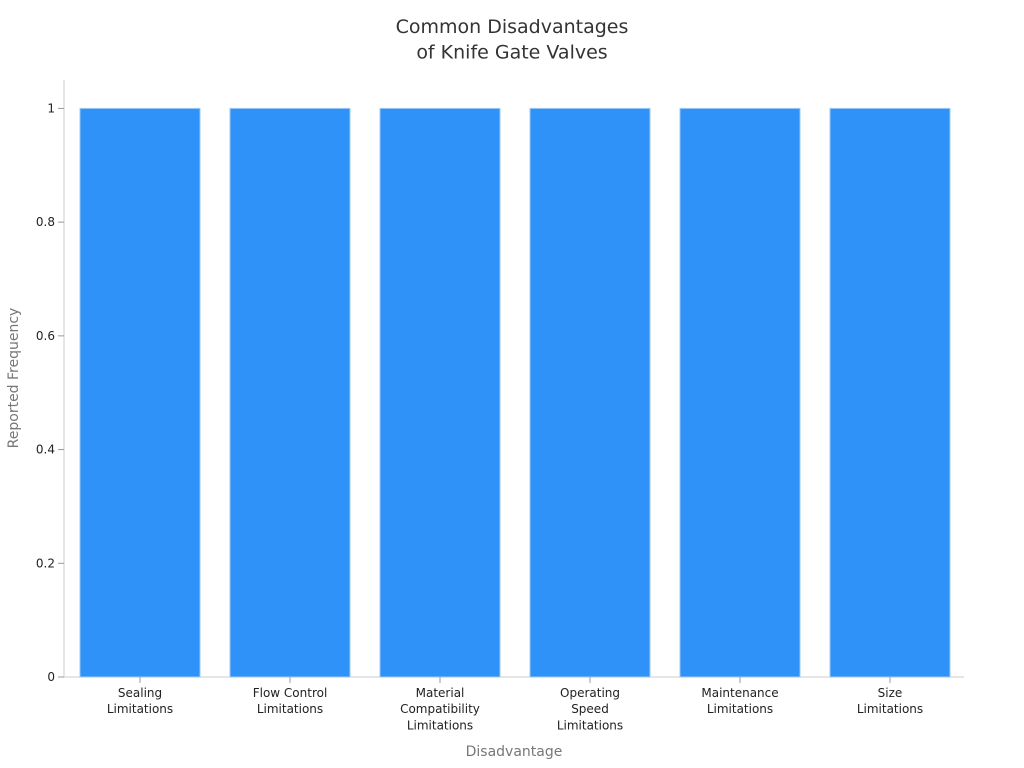 This screenshot has height=768, width=1024. I want to click on x-tick-label: Size Limitations, so click(890, 701).